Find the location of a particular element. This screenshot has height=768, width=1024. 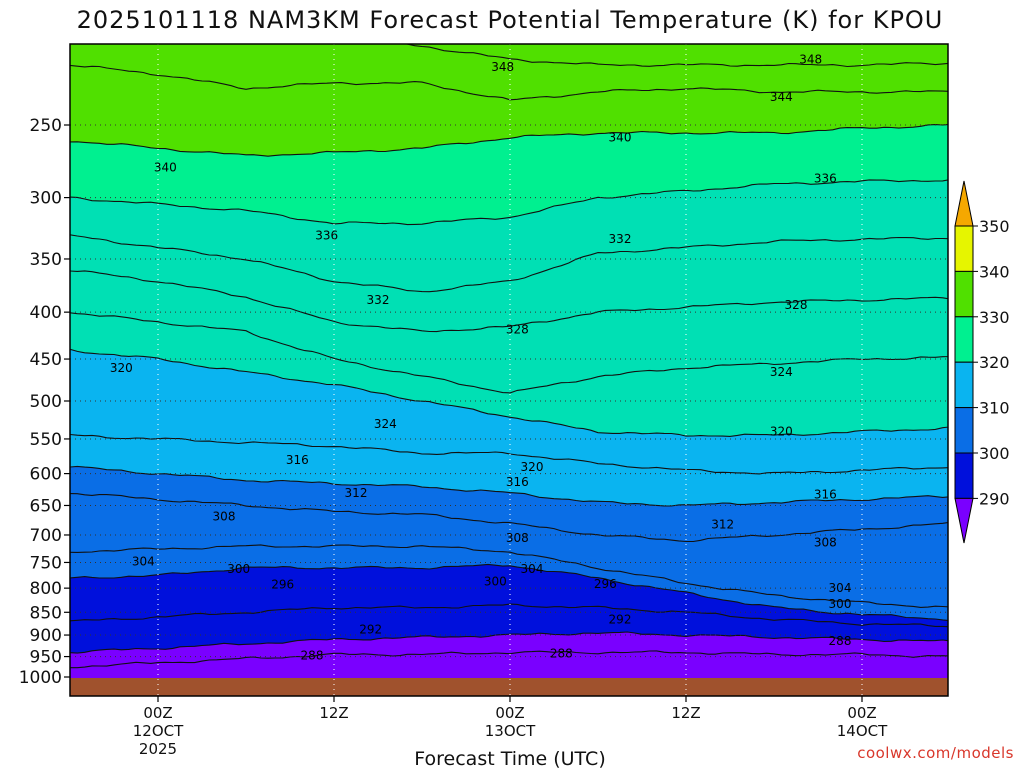

contour-label-9: 332 is located at coordinates (378, 300).